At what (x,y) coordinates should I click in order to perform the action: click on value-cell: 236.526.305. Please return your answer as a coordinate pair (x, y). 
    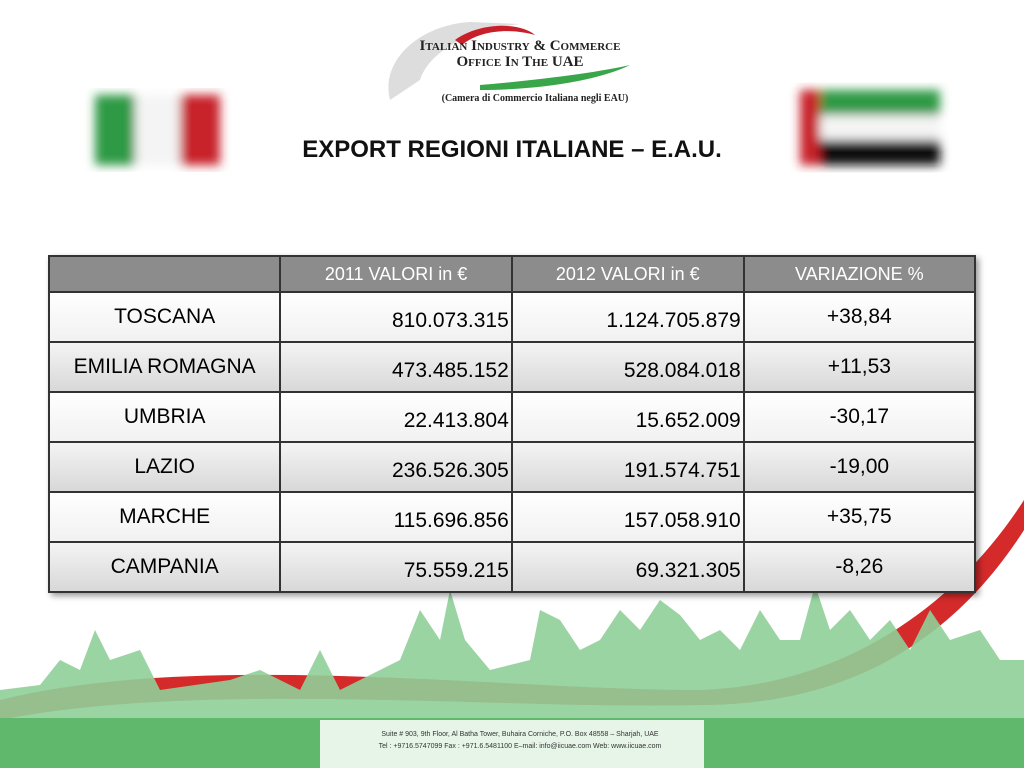
    Looking at the image, I should click on (396, 467).